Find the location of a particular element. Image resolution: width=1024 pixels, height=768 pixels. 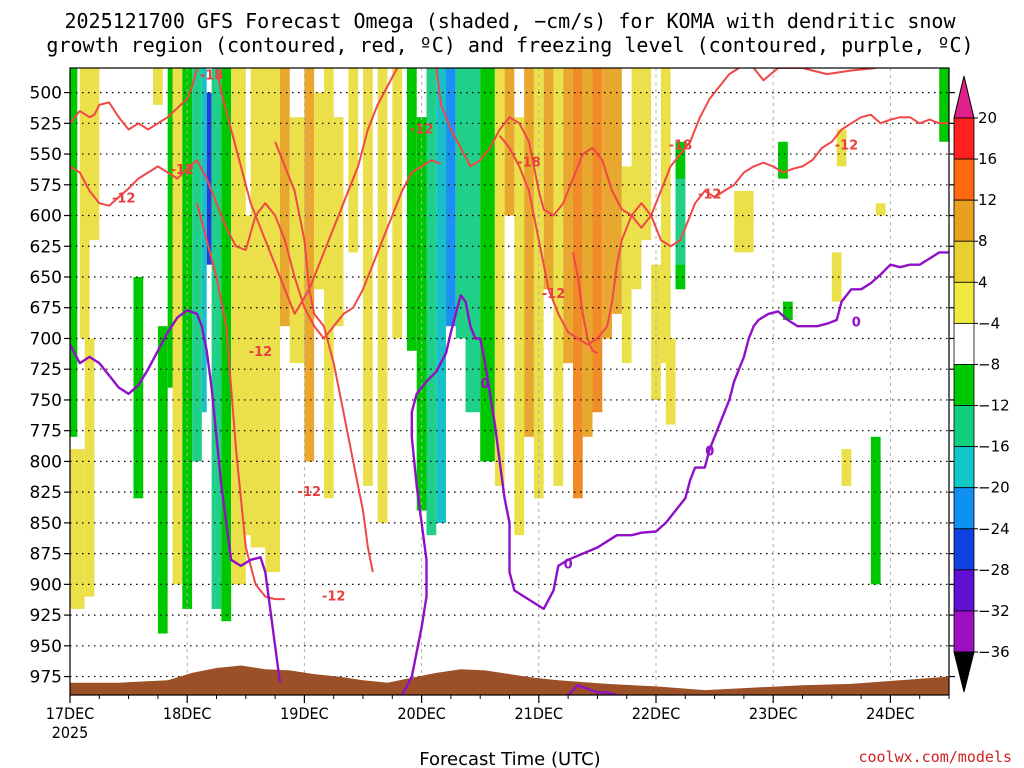

freezing-label-3: 0 is located at coordinates (856, 322).